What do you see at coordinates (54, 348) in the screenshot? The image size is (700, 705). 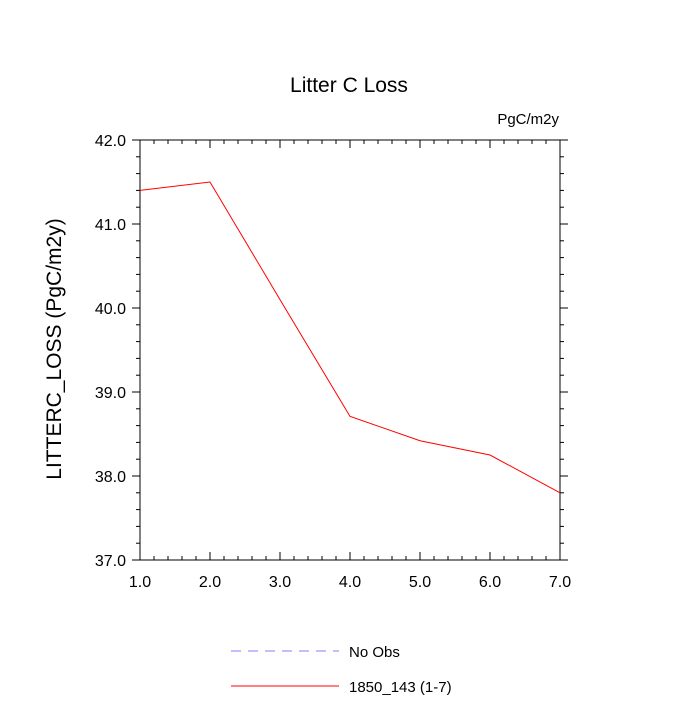 I see `y-axis-label: LITTERC_LOSS (PgC/m2y)` at bounding box center [54, 348].